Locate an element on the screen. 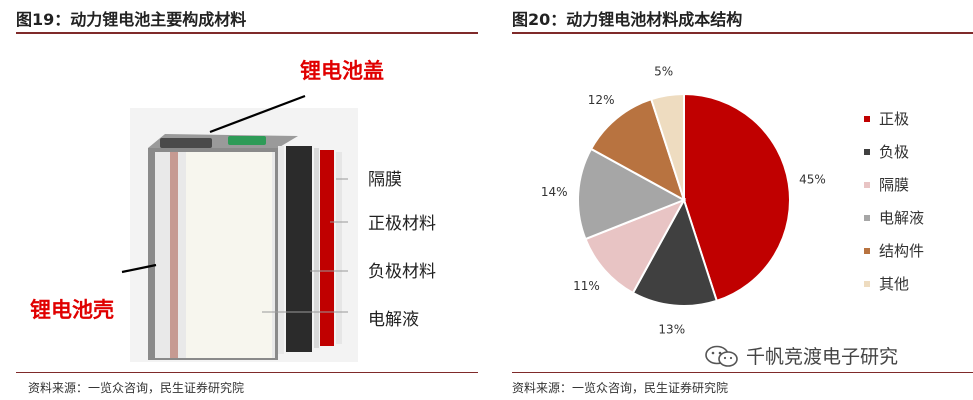 The image size is (973, 400). legend-label-5: 结构件 is located at coordinates (901, 251).